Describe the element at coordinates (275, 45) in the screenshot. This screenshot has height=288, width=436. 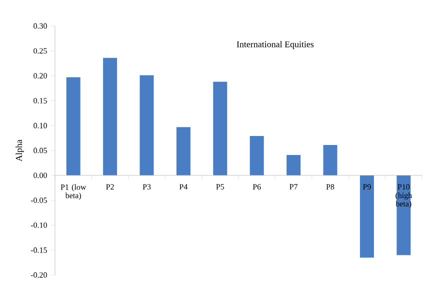
I see `text: International Equities` at that location.